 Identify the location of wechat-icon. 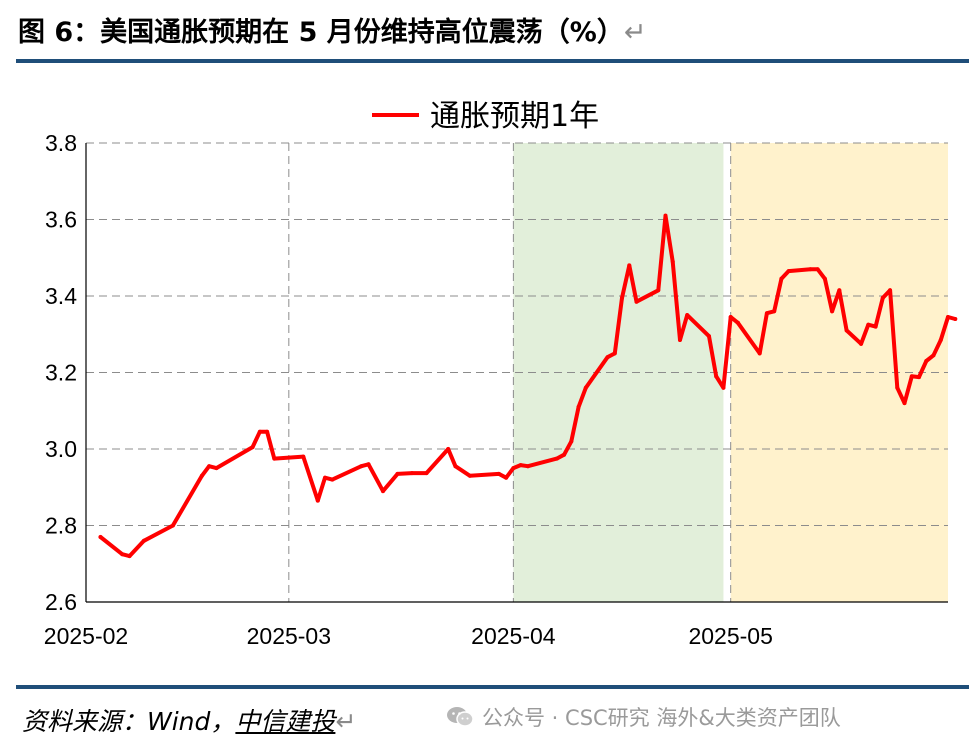
(460, 717).